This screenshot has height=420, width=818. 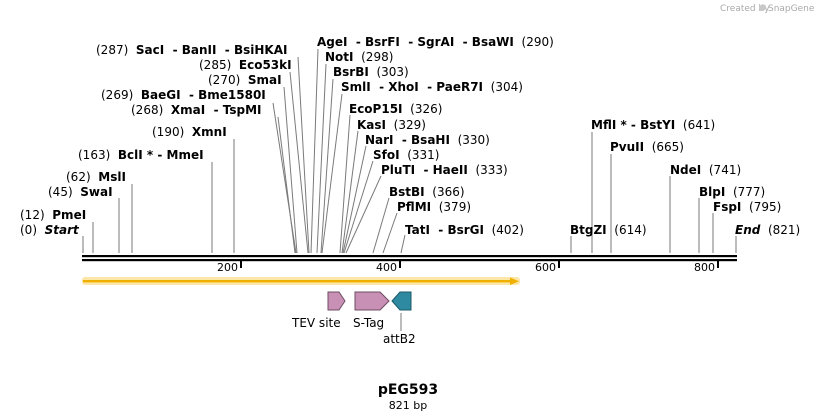 I want to click on site-label-pvuii: PvuII (665), so click(x=647, y=147).